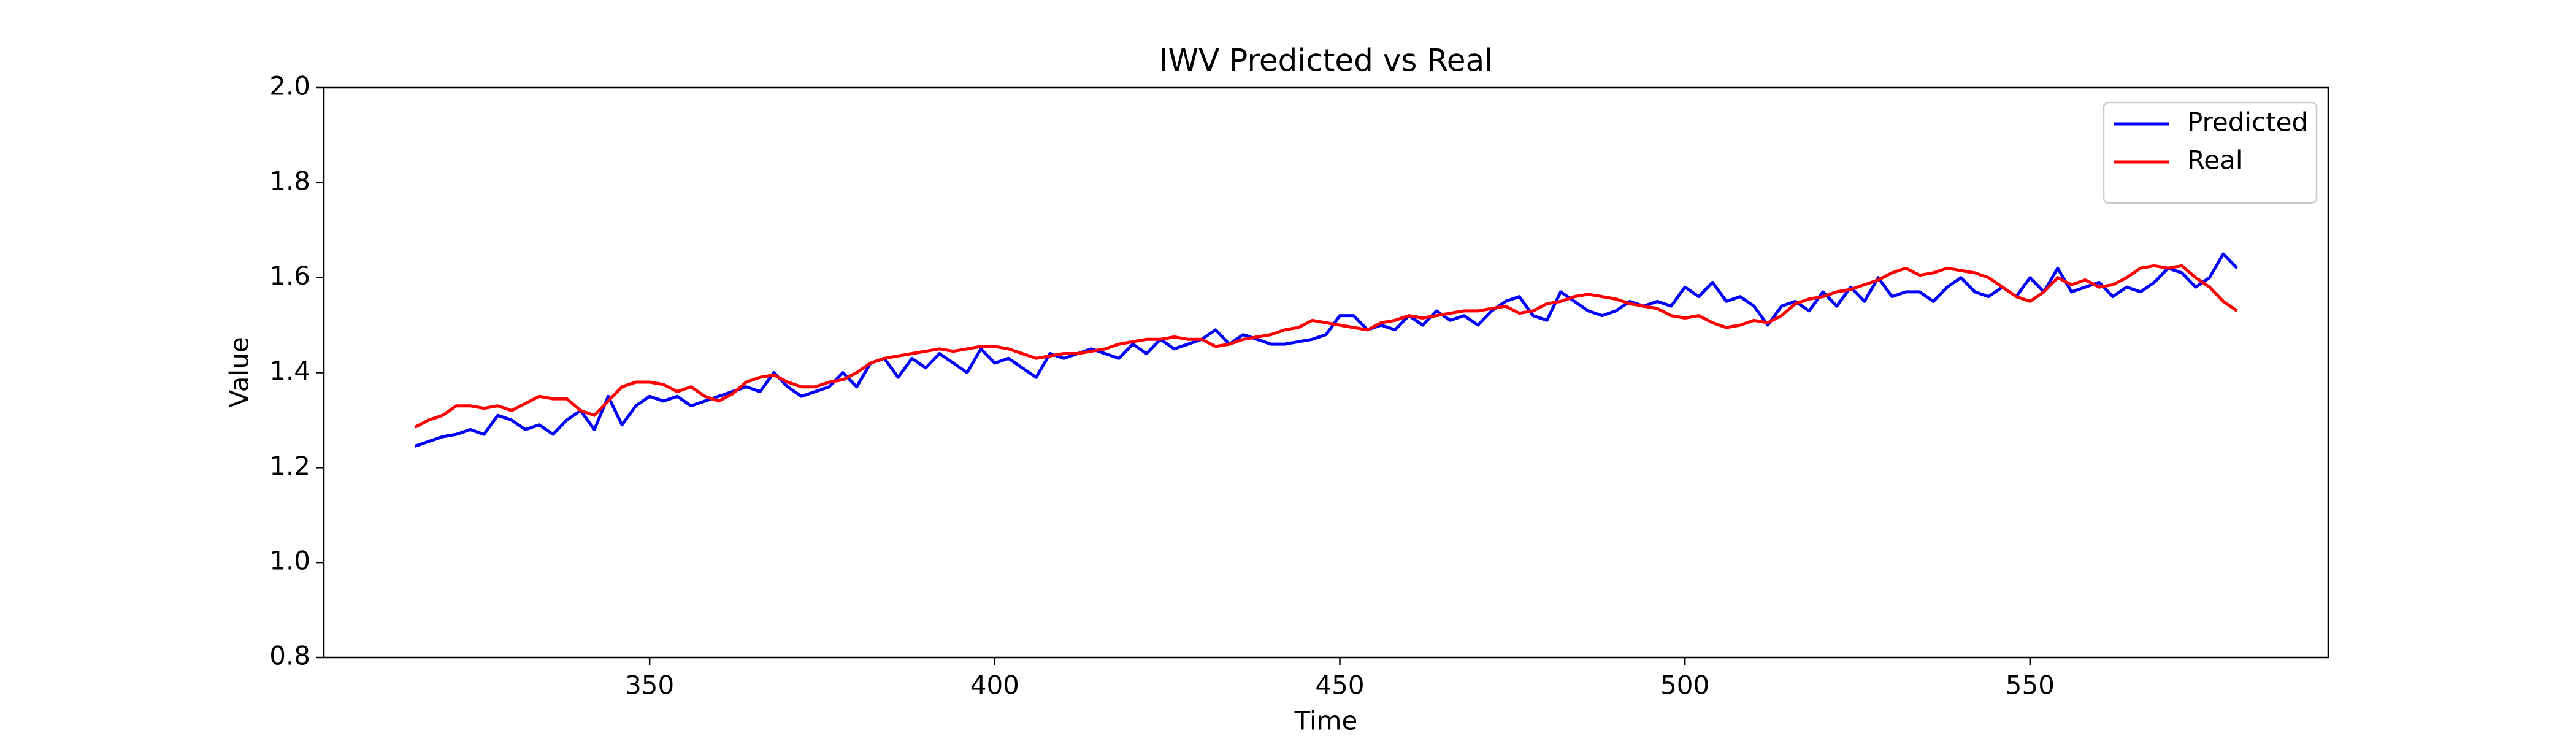 Image resolution: width=2576 pixels, height=736 pixels. I want to click on legend-label: Real, so click(2215, 160).